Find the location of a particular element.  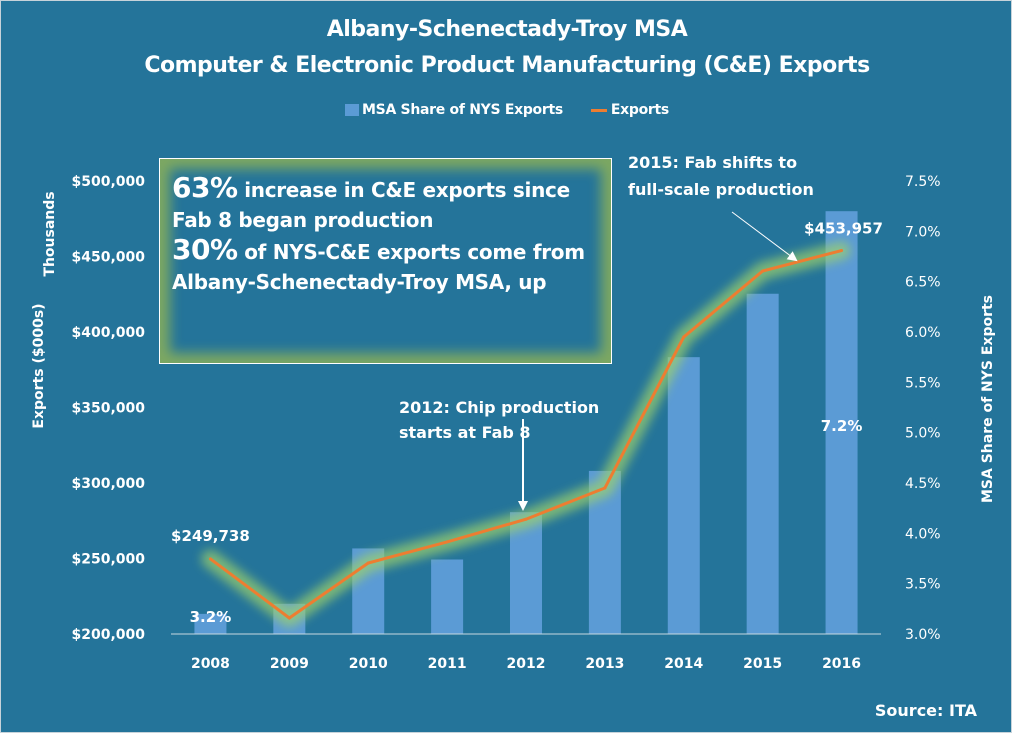

exports-point-2011 is located at coordinates (447, 542).